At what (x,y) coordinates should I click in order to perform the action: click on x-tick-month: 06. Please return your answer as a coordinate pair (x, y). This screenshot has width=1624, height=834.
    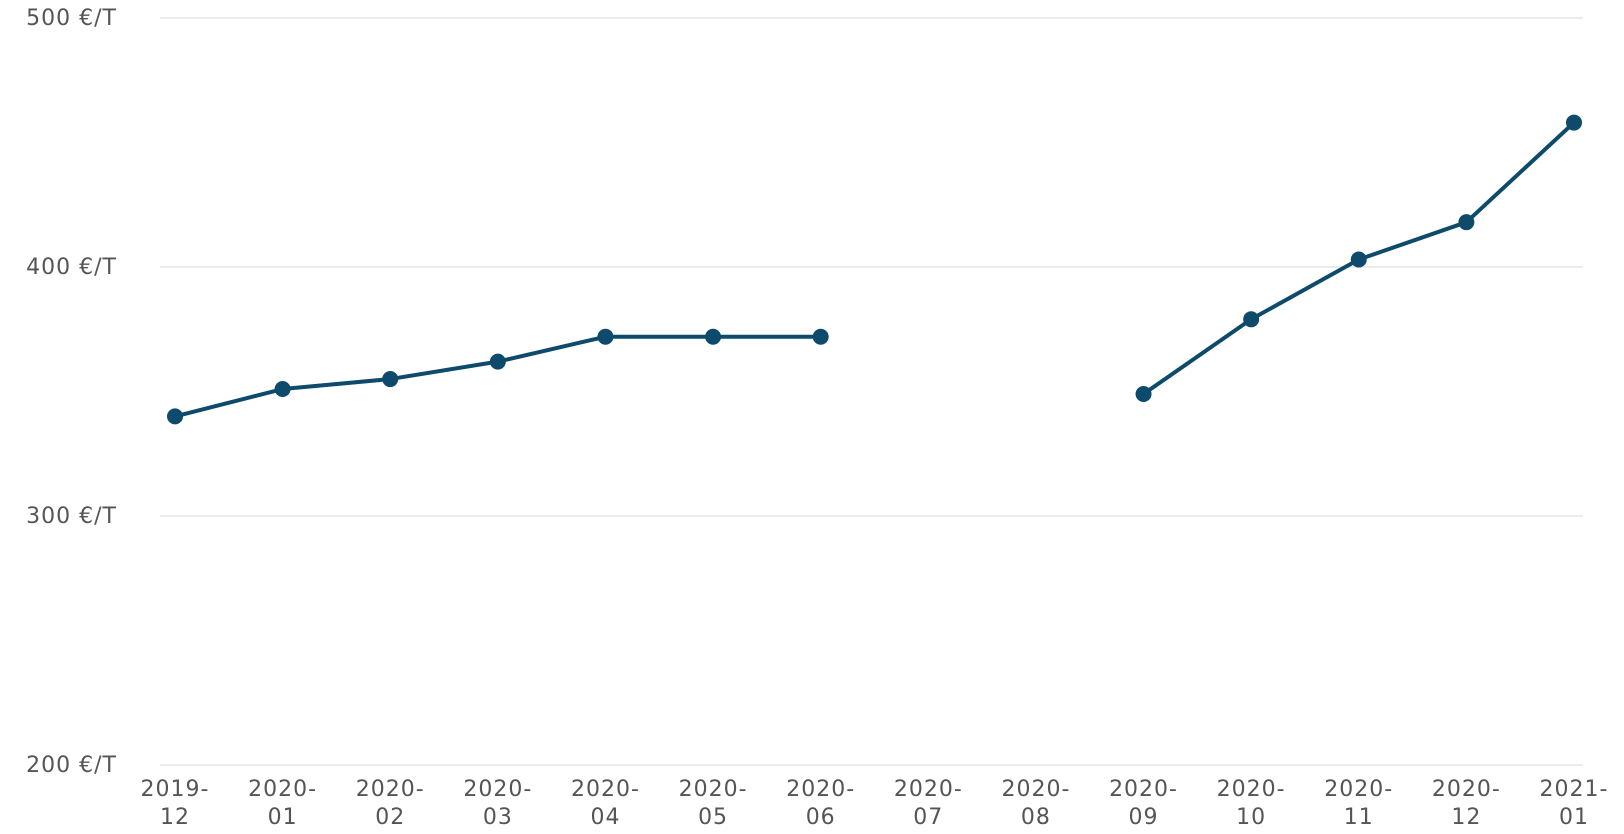
    Looking at the image, I should click on (821, 817).